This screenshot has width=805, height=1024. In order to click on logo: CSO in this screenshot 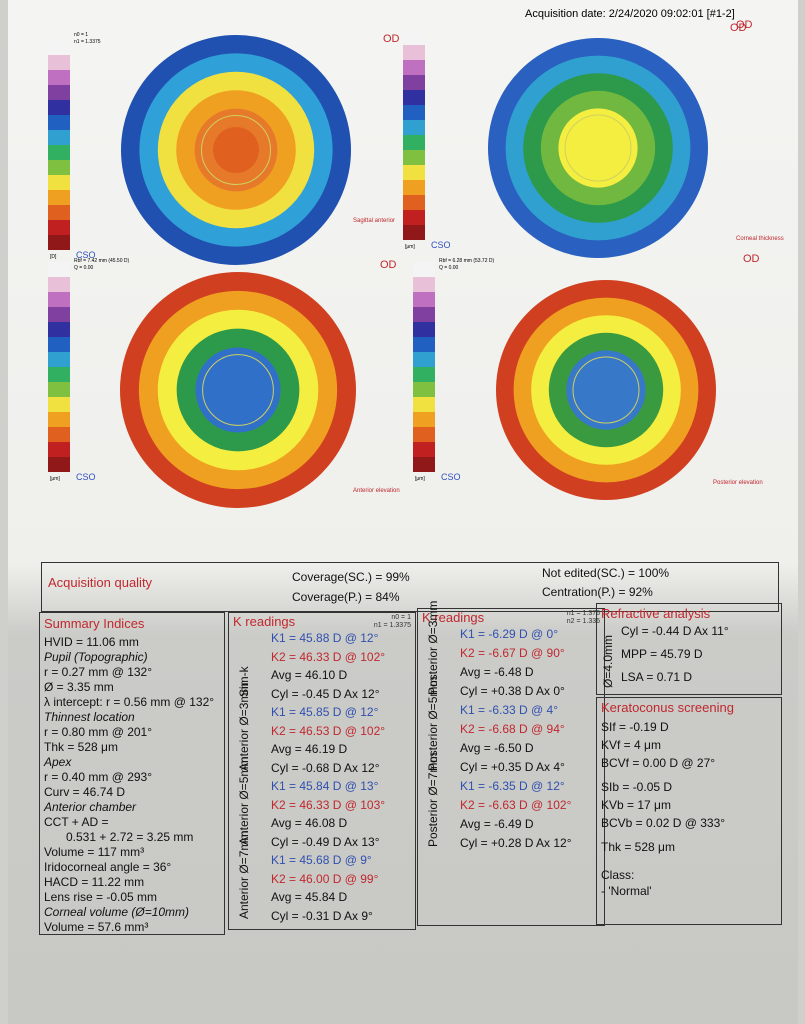, I will do `click(86, 477)`.